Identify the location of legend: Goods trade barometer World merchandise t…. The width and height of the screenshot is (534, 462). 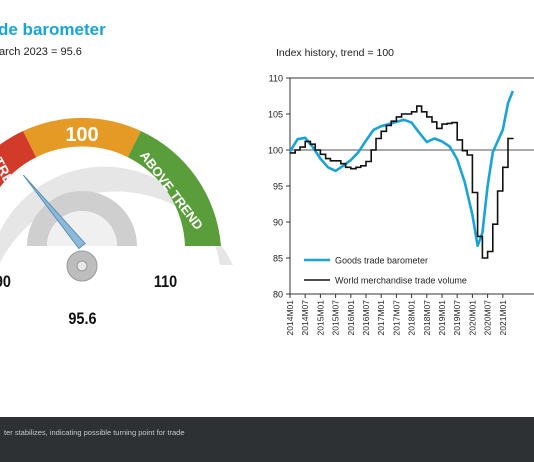
(385, 271).